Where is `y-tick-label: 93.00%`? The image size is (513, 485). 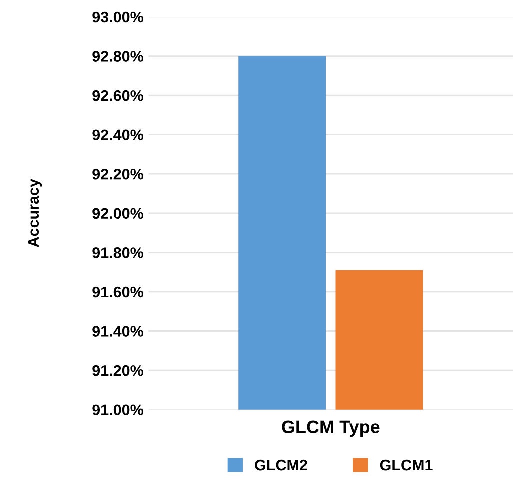 y-tick-label: 93.00% is located at coordinates (118, 17).